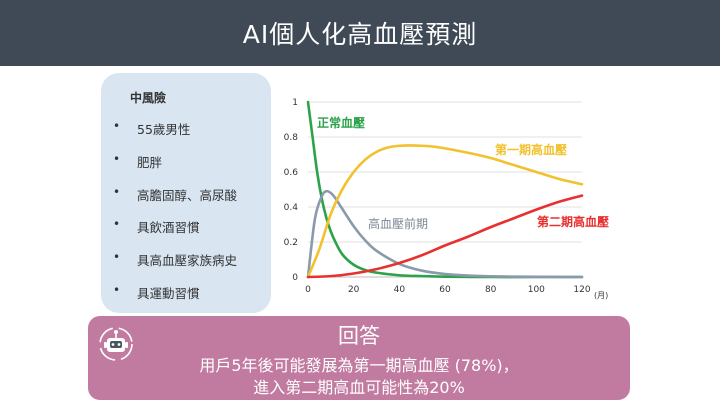  I want to click on series-line-stage1, so click(445, 211).